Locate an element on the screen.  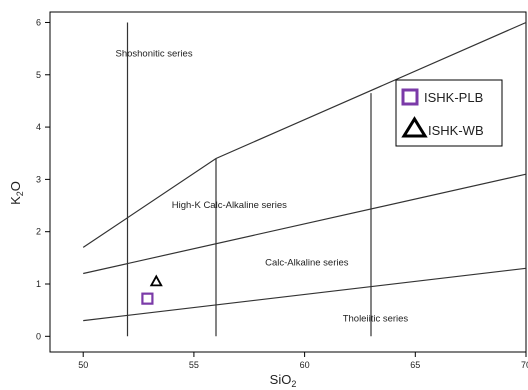
legend: ISHK-PLB ISHK-WB is located at coordinates (449, 113).